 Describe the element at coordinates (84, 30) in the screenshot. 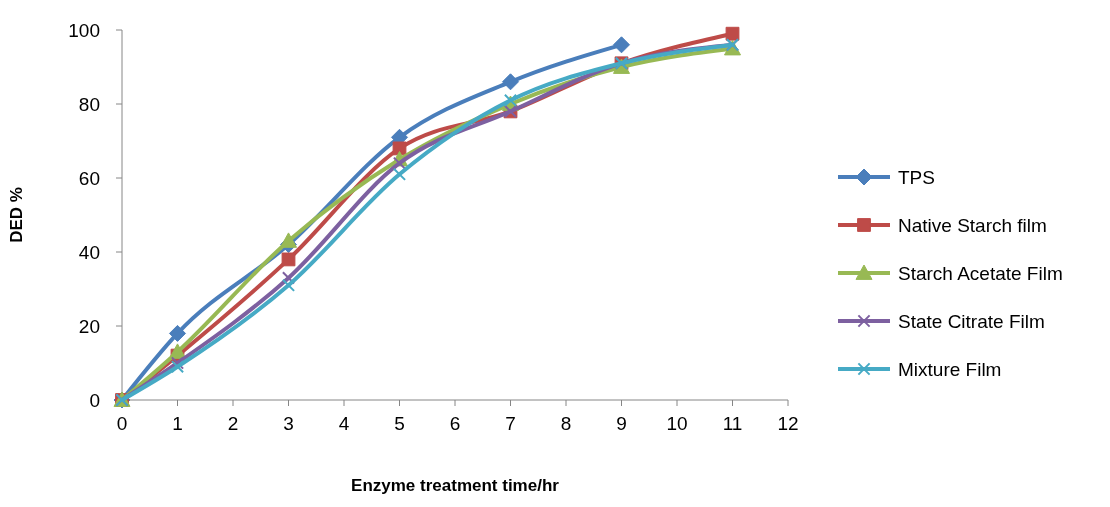

I see `y-tick-label: 100` at that location.